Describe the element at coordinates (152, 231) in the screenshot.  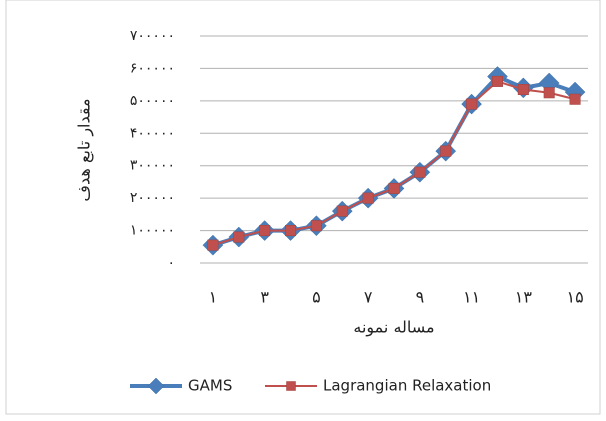
I see `y-tick-label: ۱۰۰۰۰۰` at that location.